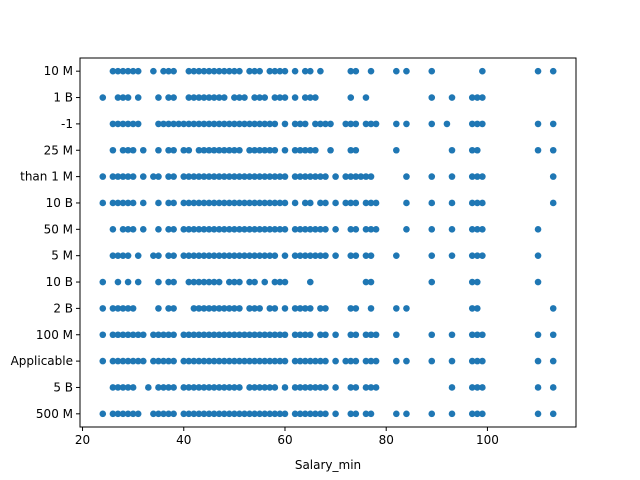 The height and width of the screenshot is (480, 640). I want to click on y-tick-label-1: -1, so click(67, 124).